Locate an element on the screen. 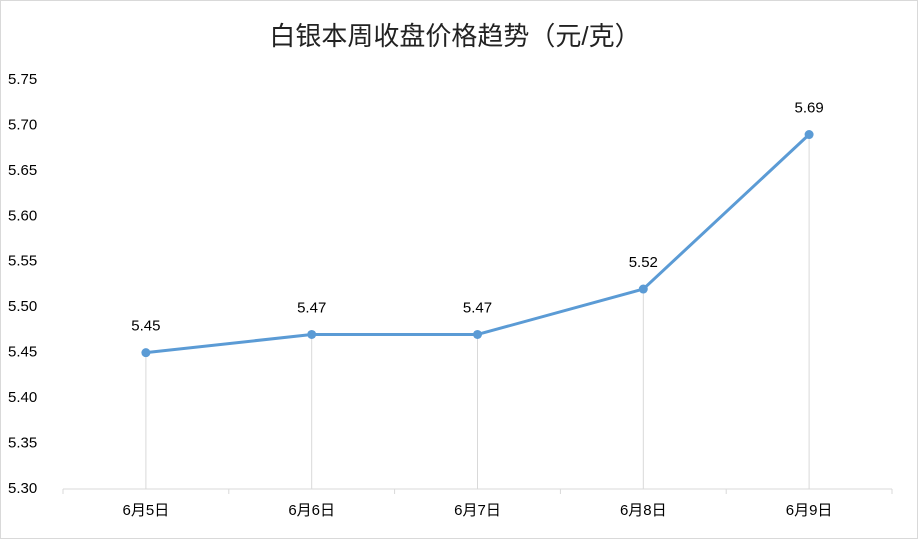  x-tick-label: 6月5日 is located at coordinates (146, 510).